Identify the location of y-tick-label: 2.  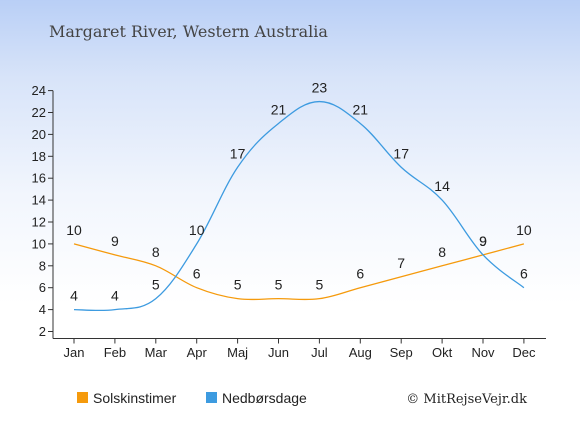
(42, 331).